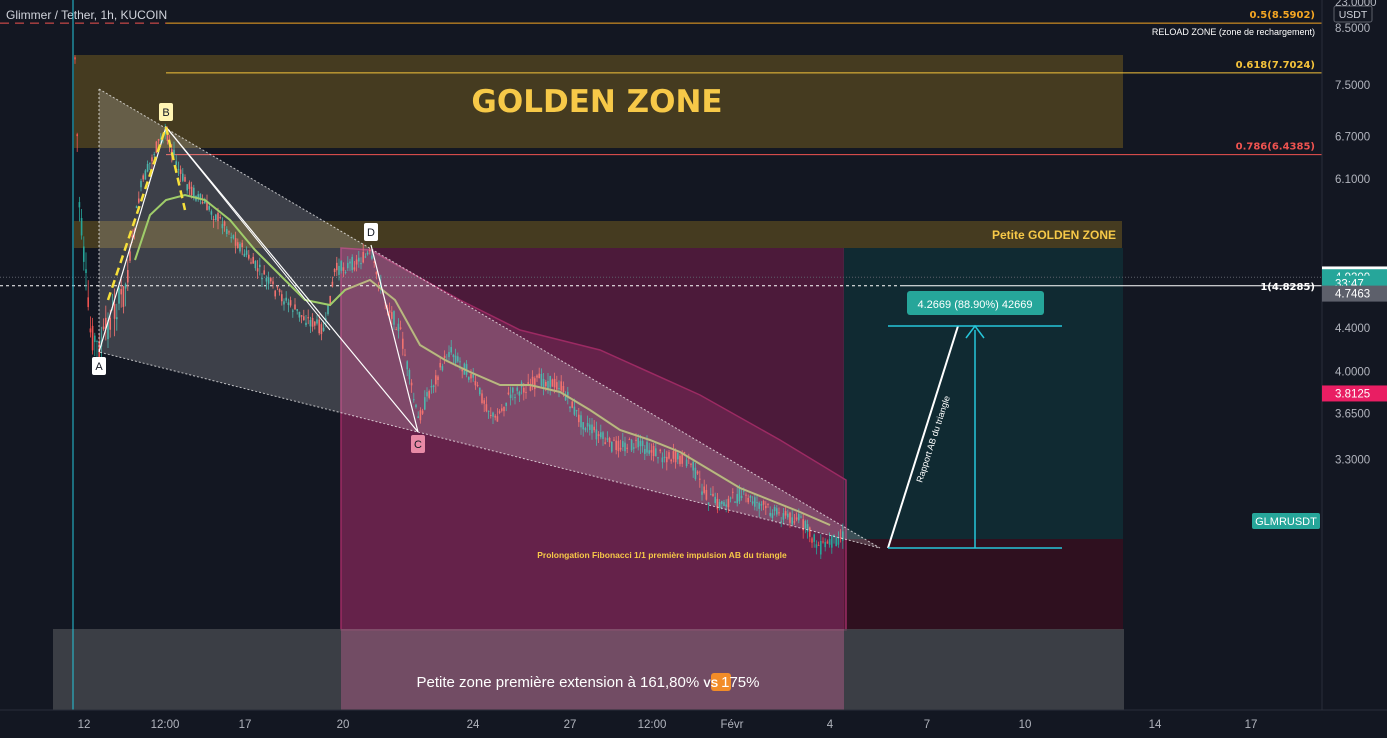  I want to click on price-tag-label: 4.7463, so click(1352, 295).